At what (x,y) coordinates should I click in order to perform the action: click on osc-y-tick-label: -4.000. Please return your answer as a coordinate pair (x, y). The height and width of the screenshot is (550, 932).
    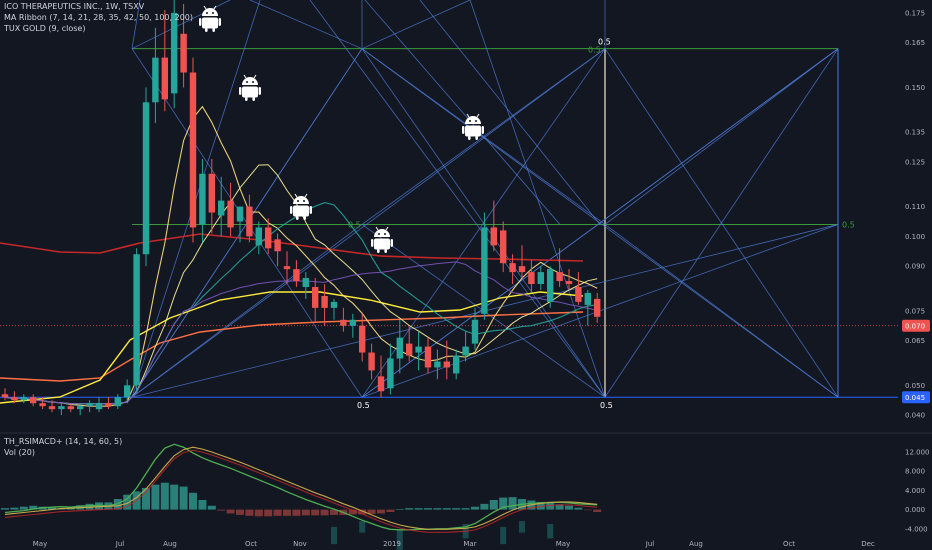
    Looking at the image, I should click on (916, 529).